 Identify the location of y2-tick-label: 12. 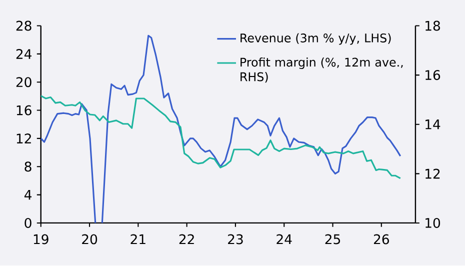
(433, 173).